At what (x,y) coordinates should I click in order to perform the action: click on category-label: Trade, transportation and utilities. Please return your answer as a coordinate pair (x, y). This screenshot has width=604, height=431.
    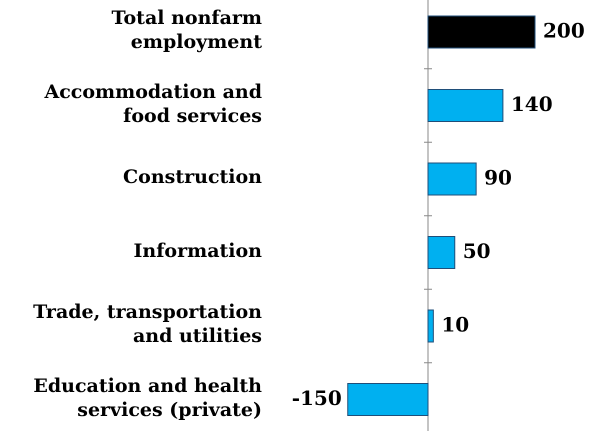
    Looking at the image, I should click on (147, 324).